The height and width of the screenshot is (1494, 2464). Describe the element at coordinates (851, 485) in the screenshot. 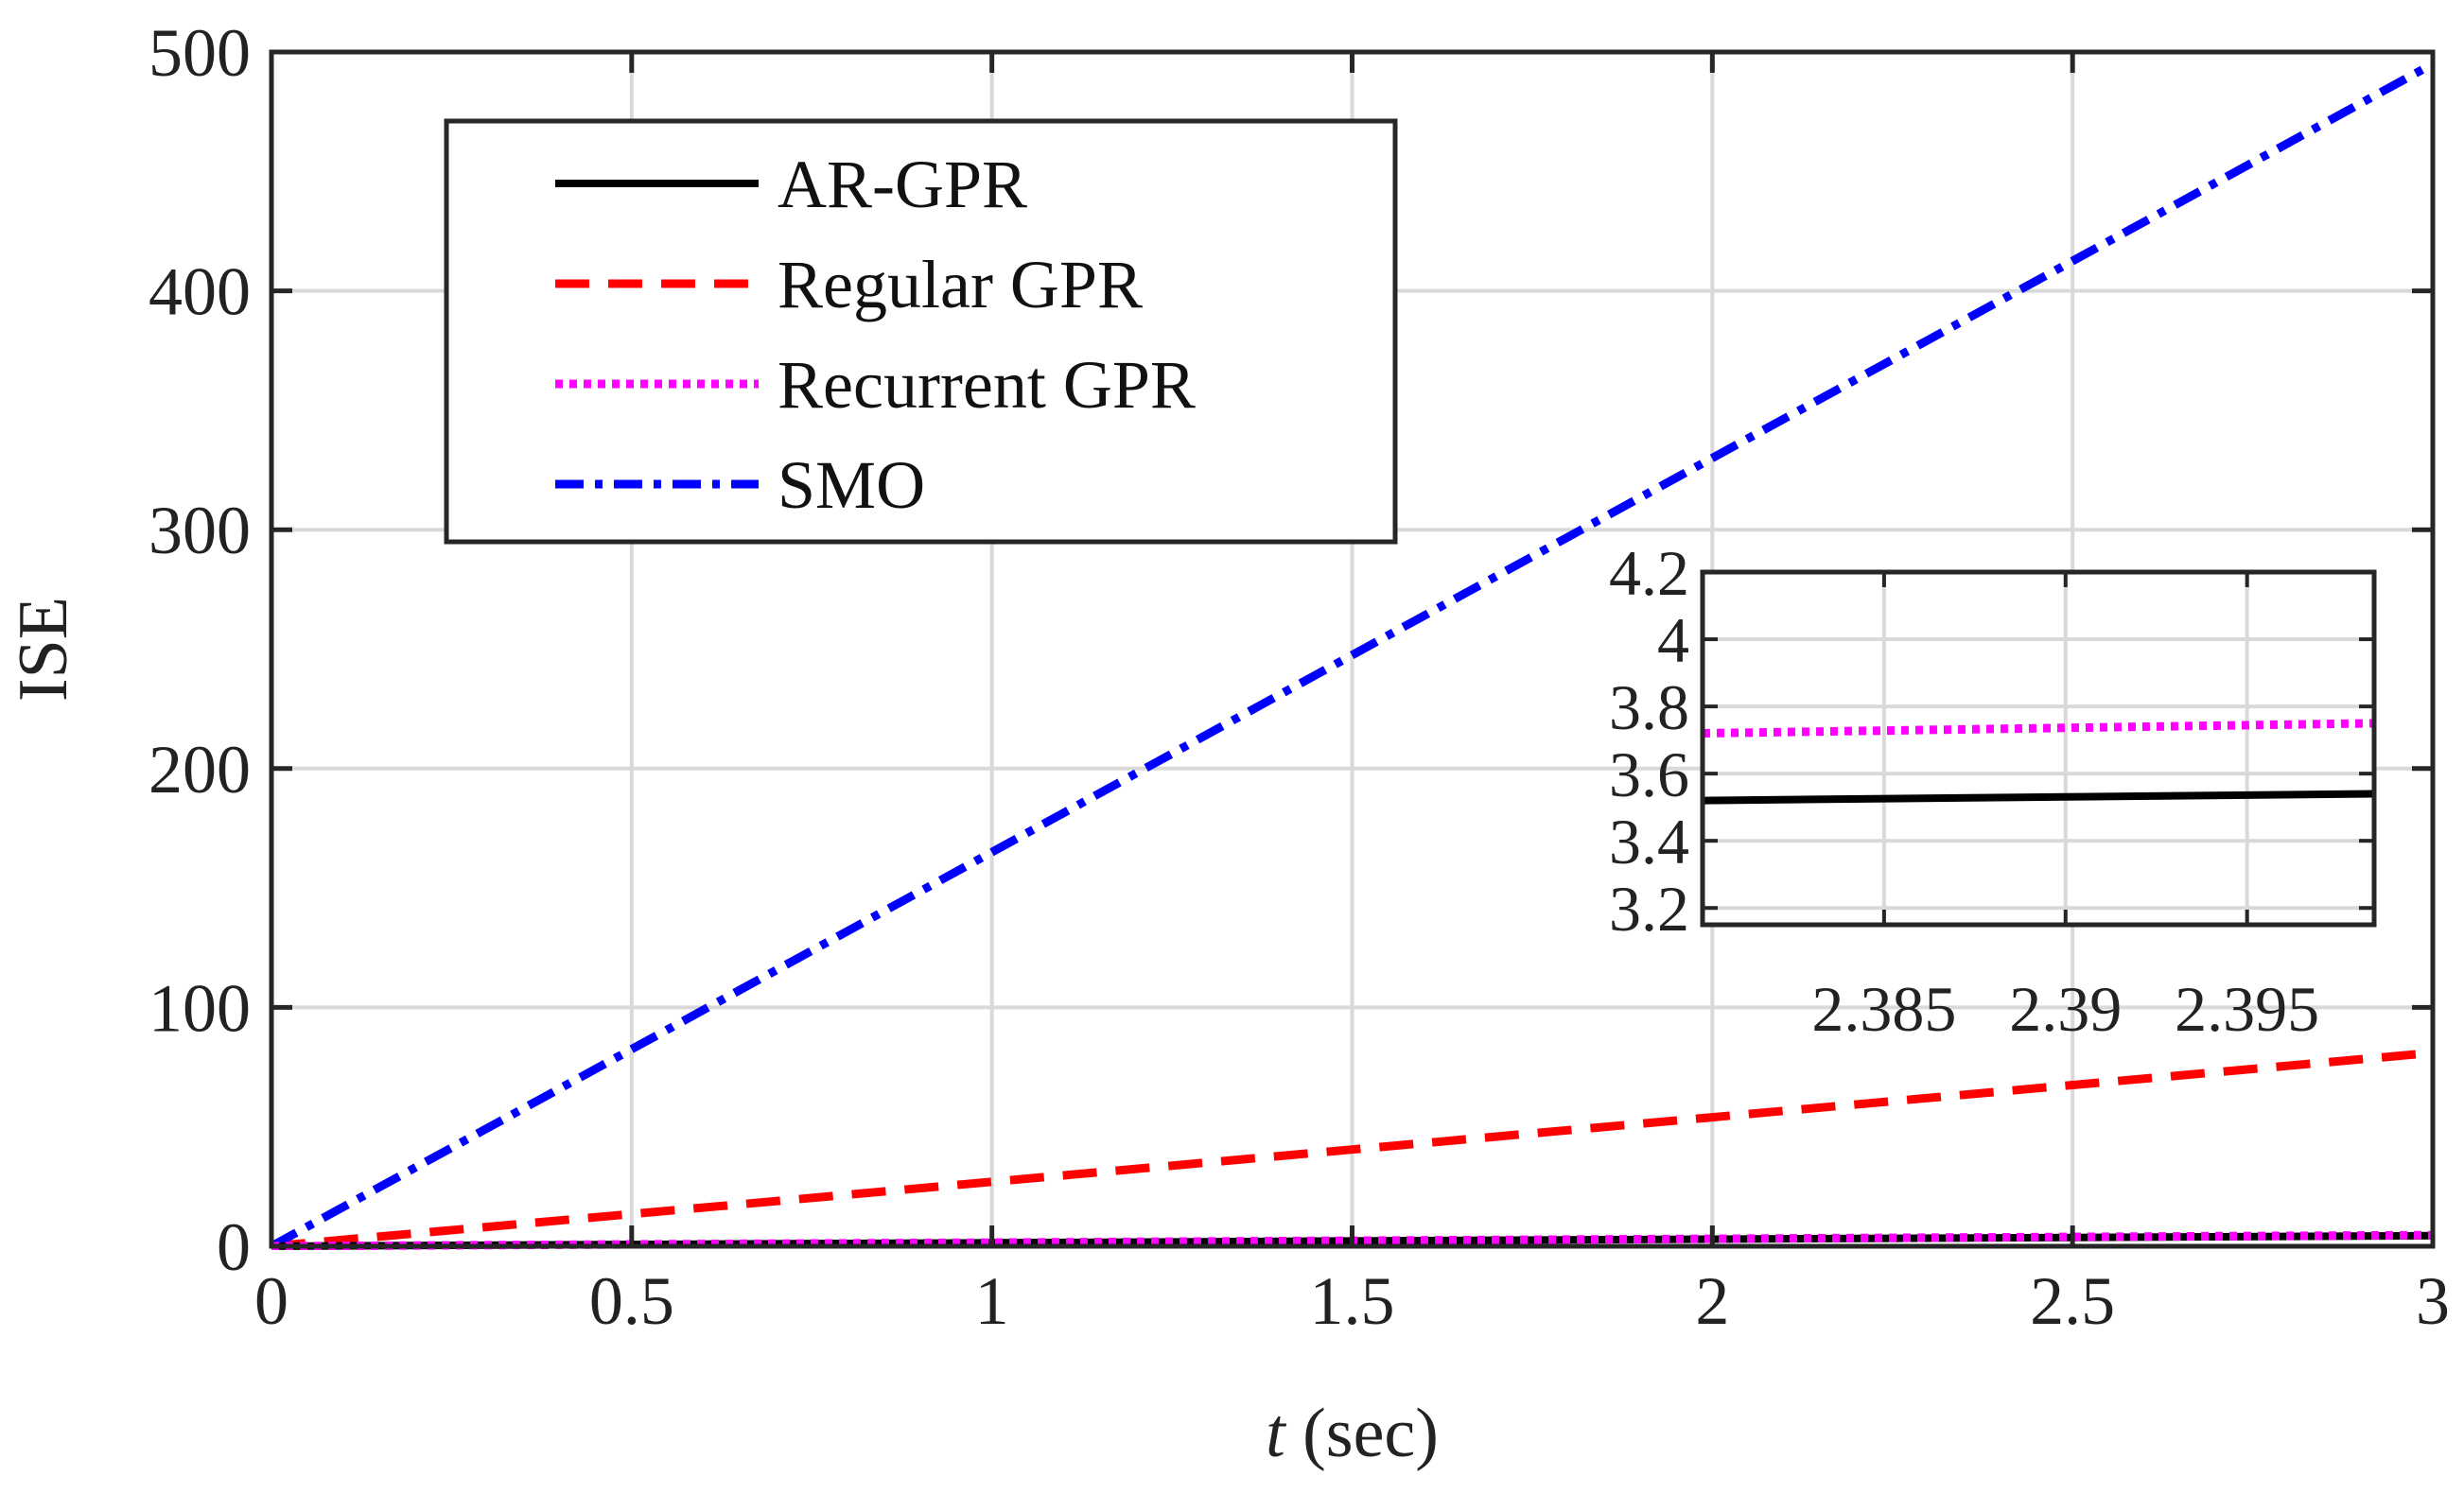

I see `legend-label: SMO` at that location.